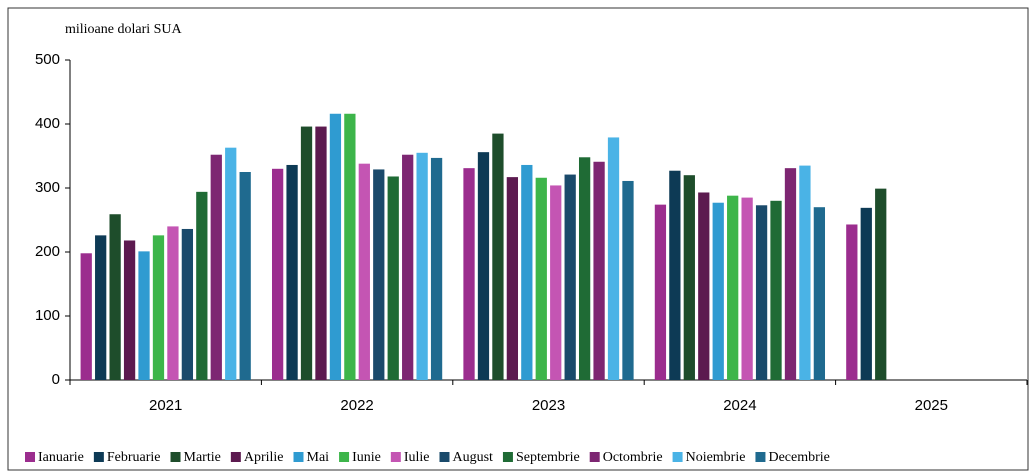 This screenshot has width=1031, height=474. Describe the element at coordinates (56, 379) in the screenshot. I see `y-tick-label: 0` at that location.